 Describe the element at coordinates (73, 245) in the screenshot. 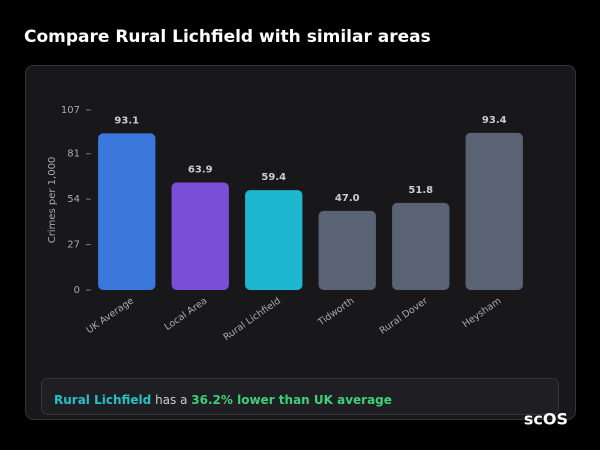

I see `y-tick-label: 27` at that location.